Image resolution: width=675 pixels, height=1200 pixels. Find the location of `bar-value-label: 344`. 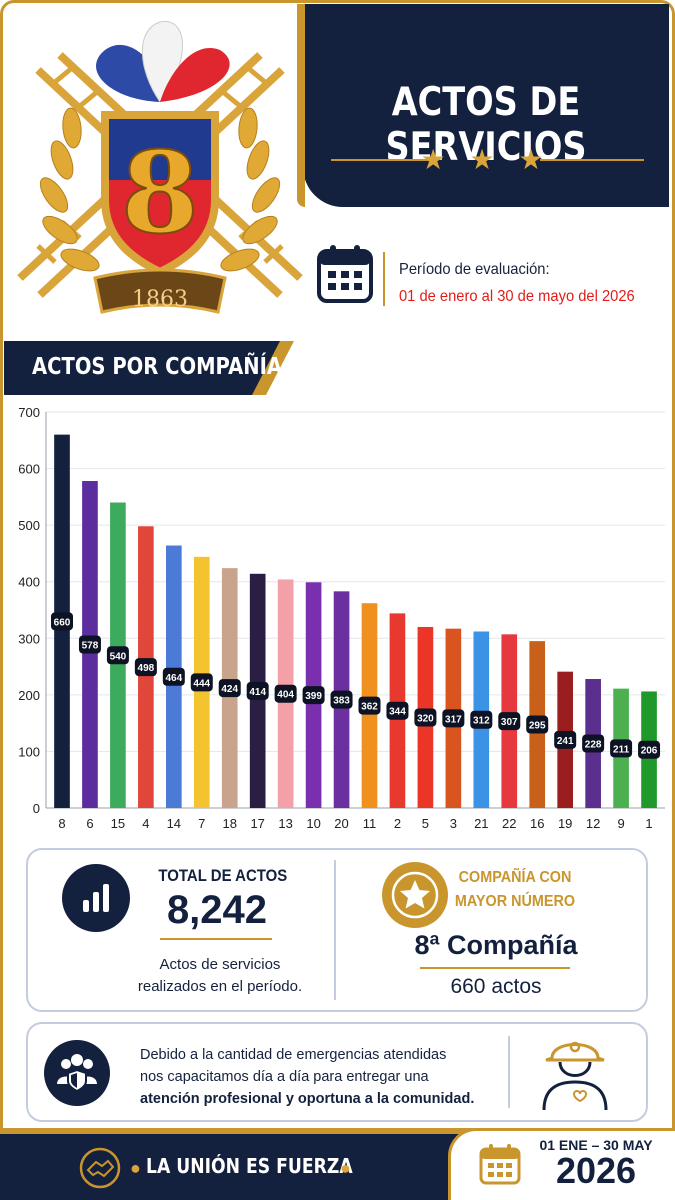

bar-value-label: 344 is located at coordinates (397, 712).